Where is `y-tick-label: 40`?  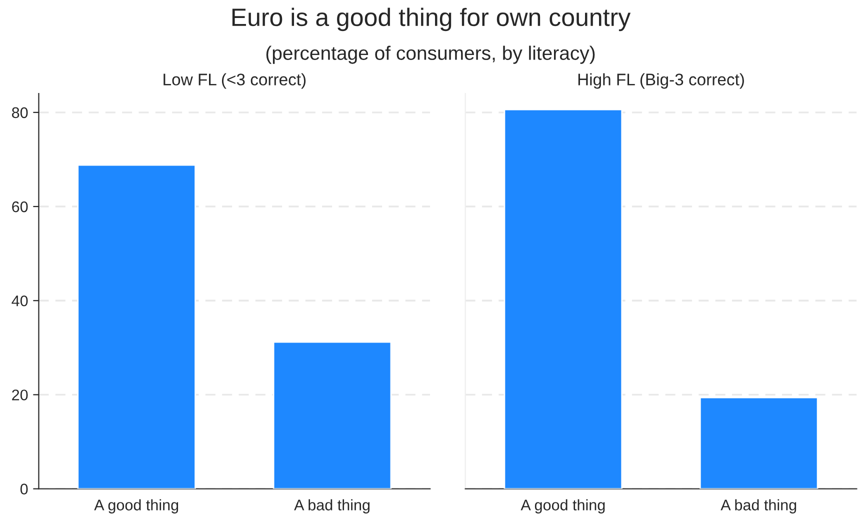
y-tick-label: 40 is located at coordinates (20, 300).